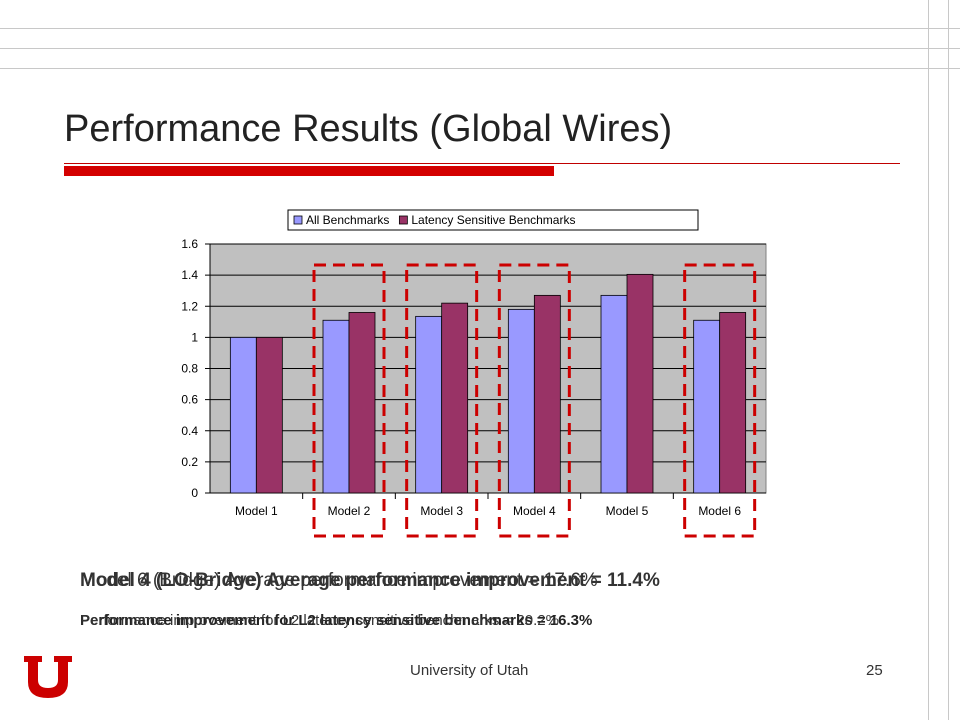  I want to click on slide-title: Performance Results (Global Wires), so click(368, 129).